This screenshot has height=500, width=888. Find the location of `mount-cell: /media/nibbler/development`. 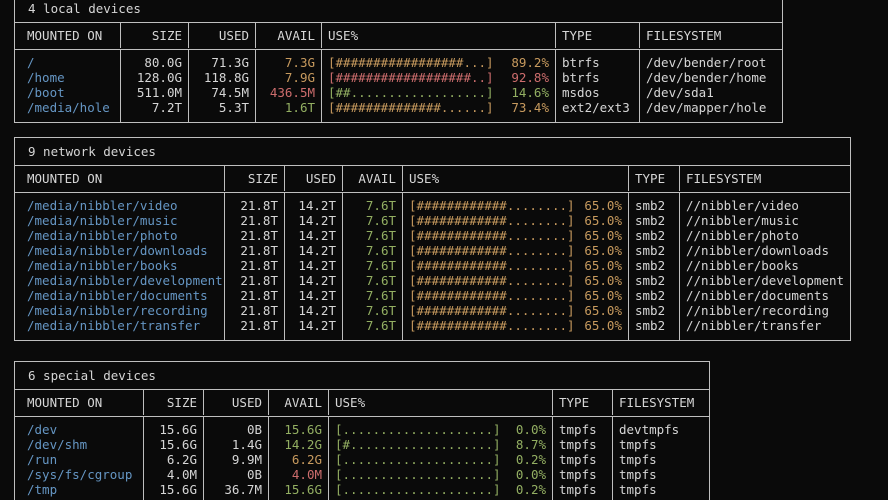

mount-cell: /media/nibbler/development is located at coordinates (125, 280).